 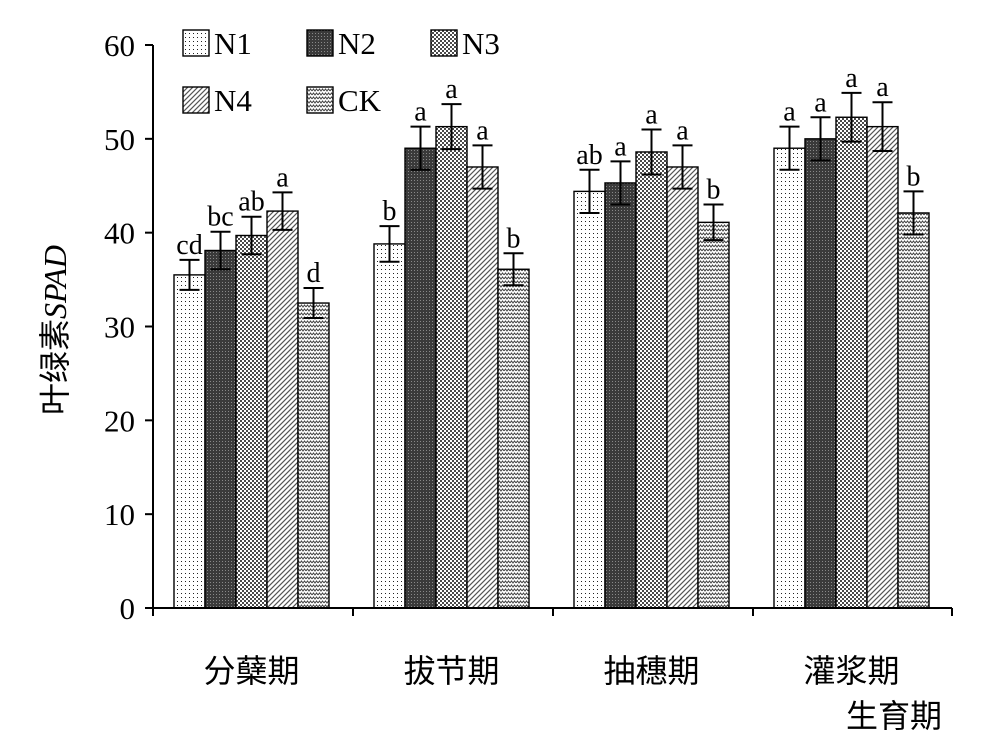 I want to click on significance-label-CK-2: b, so click(x=514, y=238).